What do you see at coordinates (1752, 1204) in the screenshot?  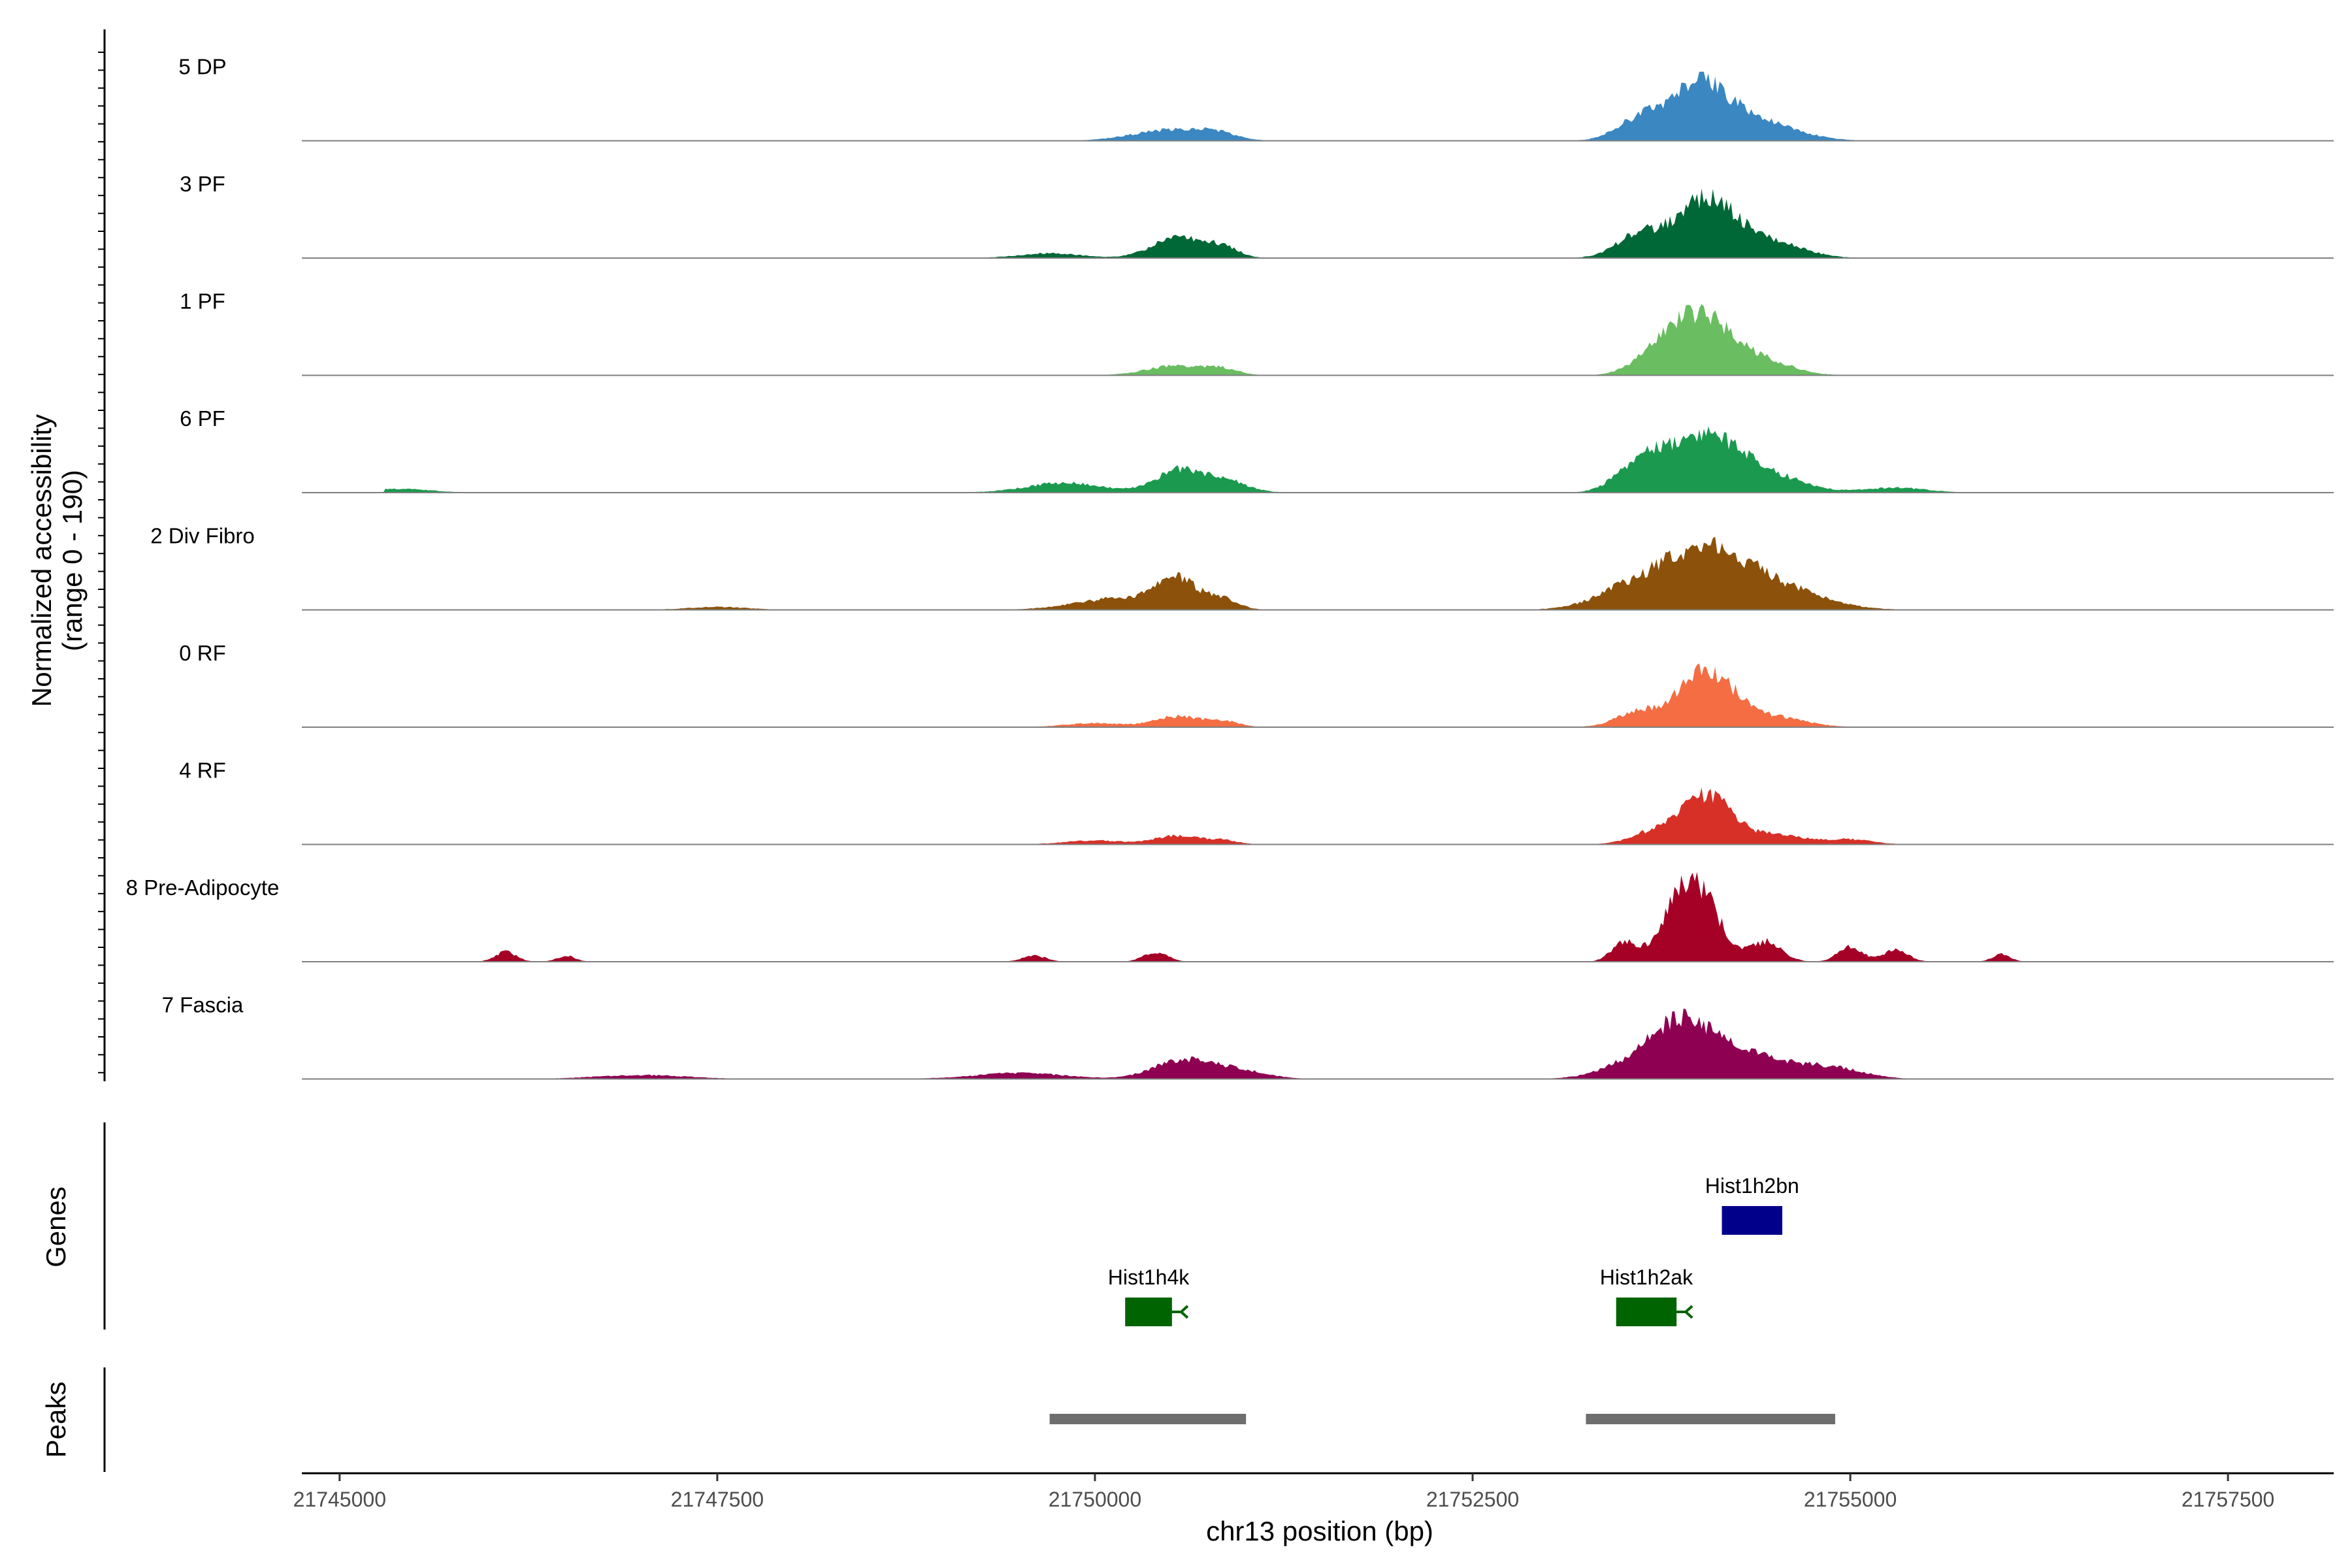 I see `gene-model: Hist1h2bn` at bounding box center [1752, 1204].